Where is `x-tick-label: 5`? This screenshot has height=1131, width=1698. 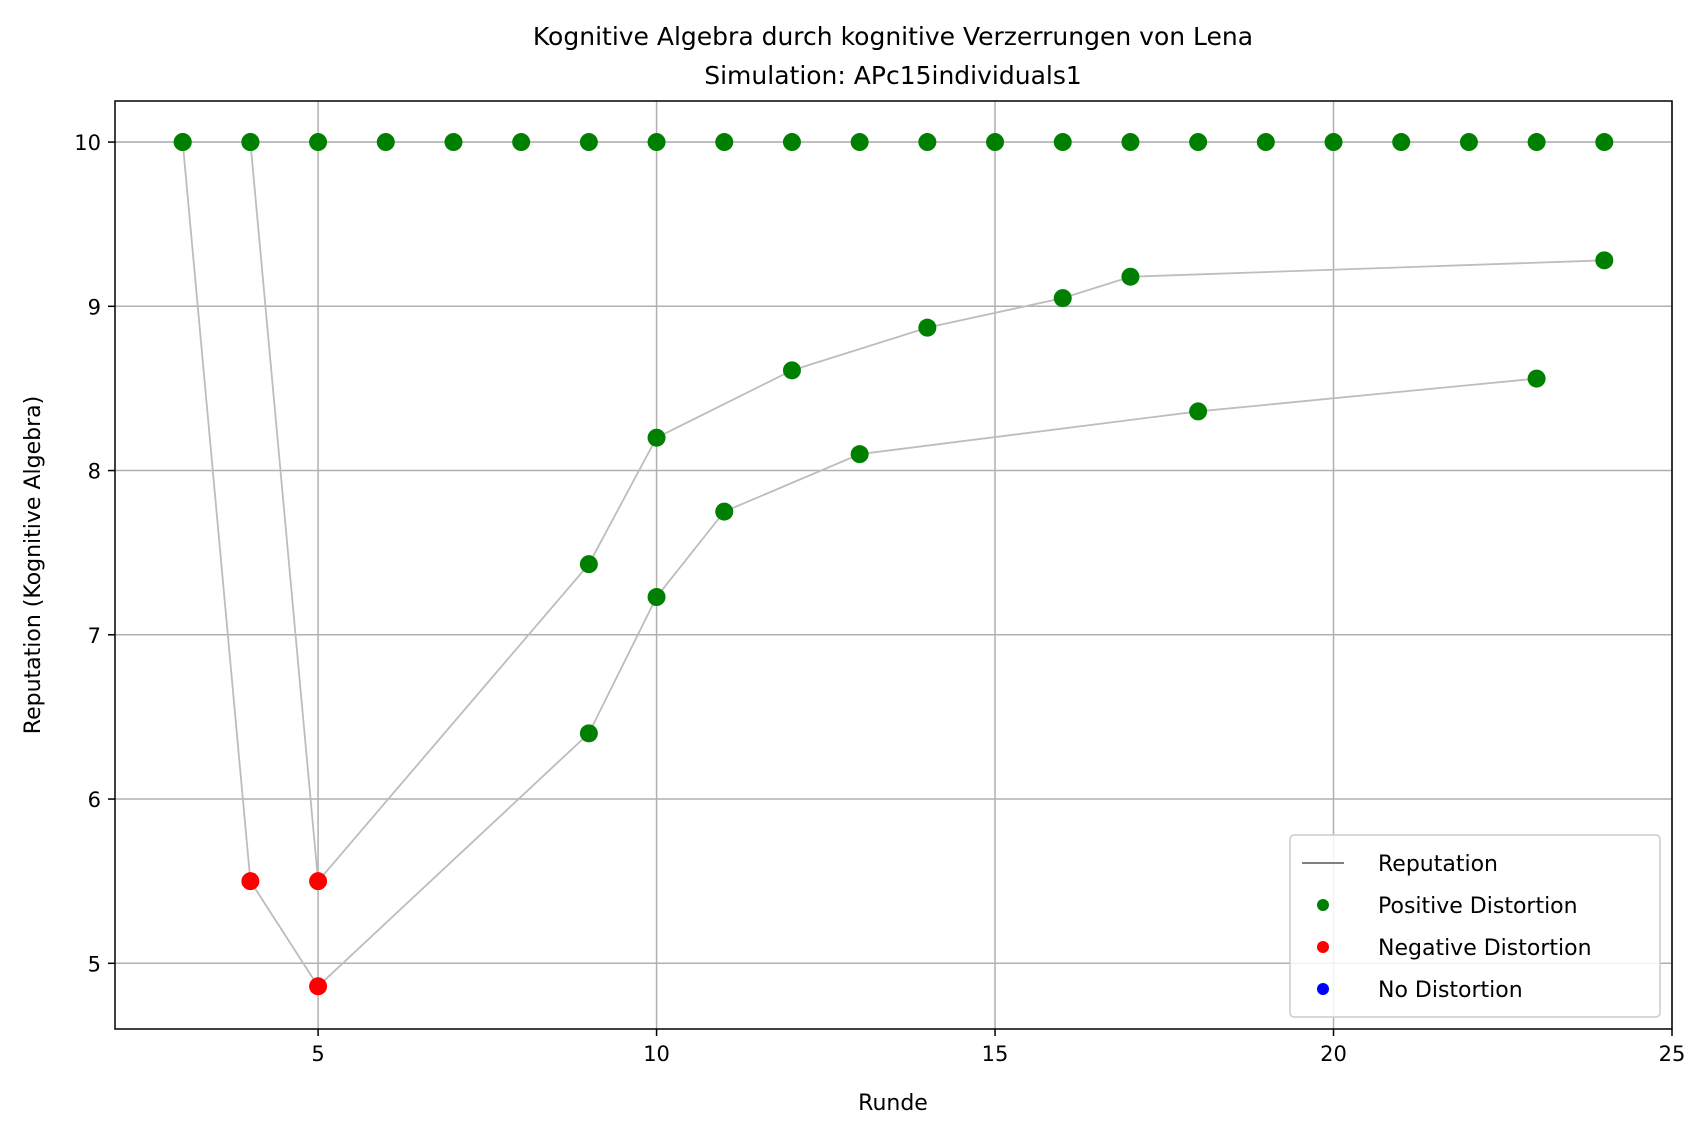
x-tick-label: 5 is located at coordinates (317, 1054).